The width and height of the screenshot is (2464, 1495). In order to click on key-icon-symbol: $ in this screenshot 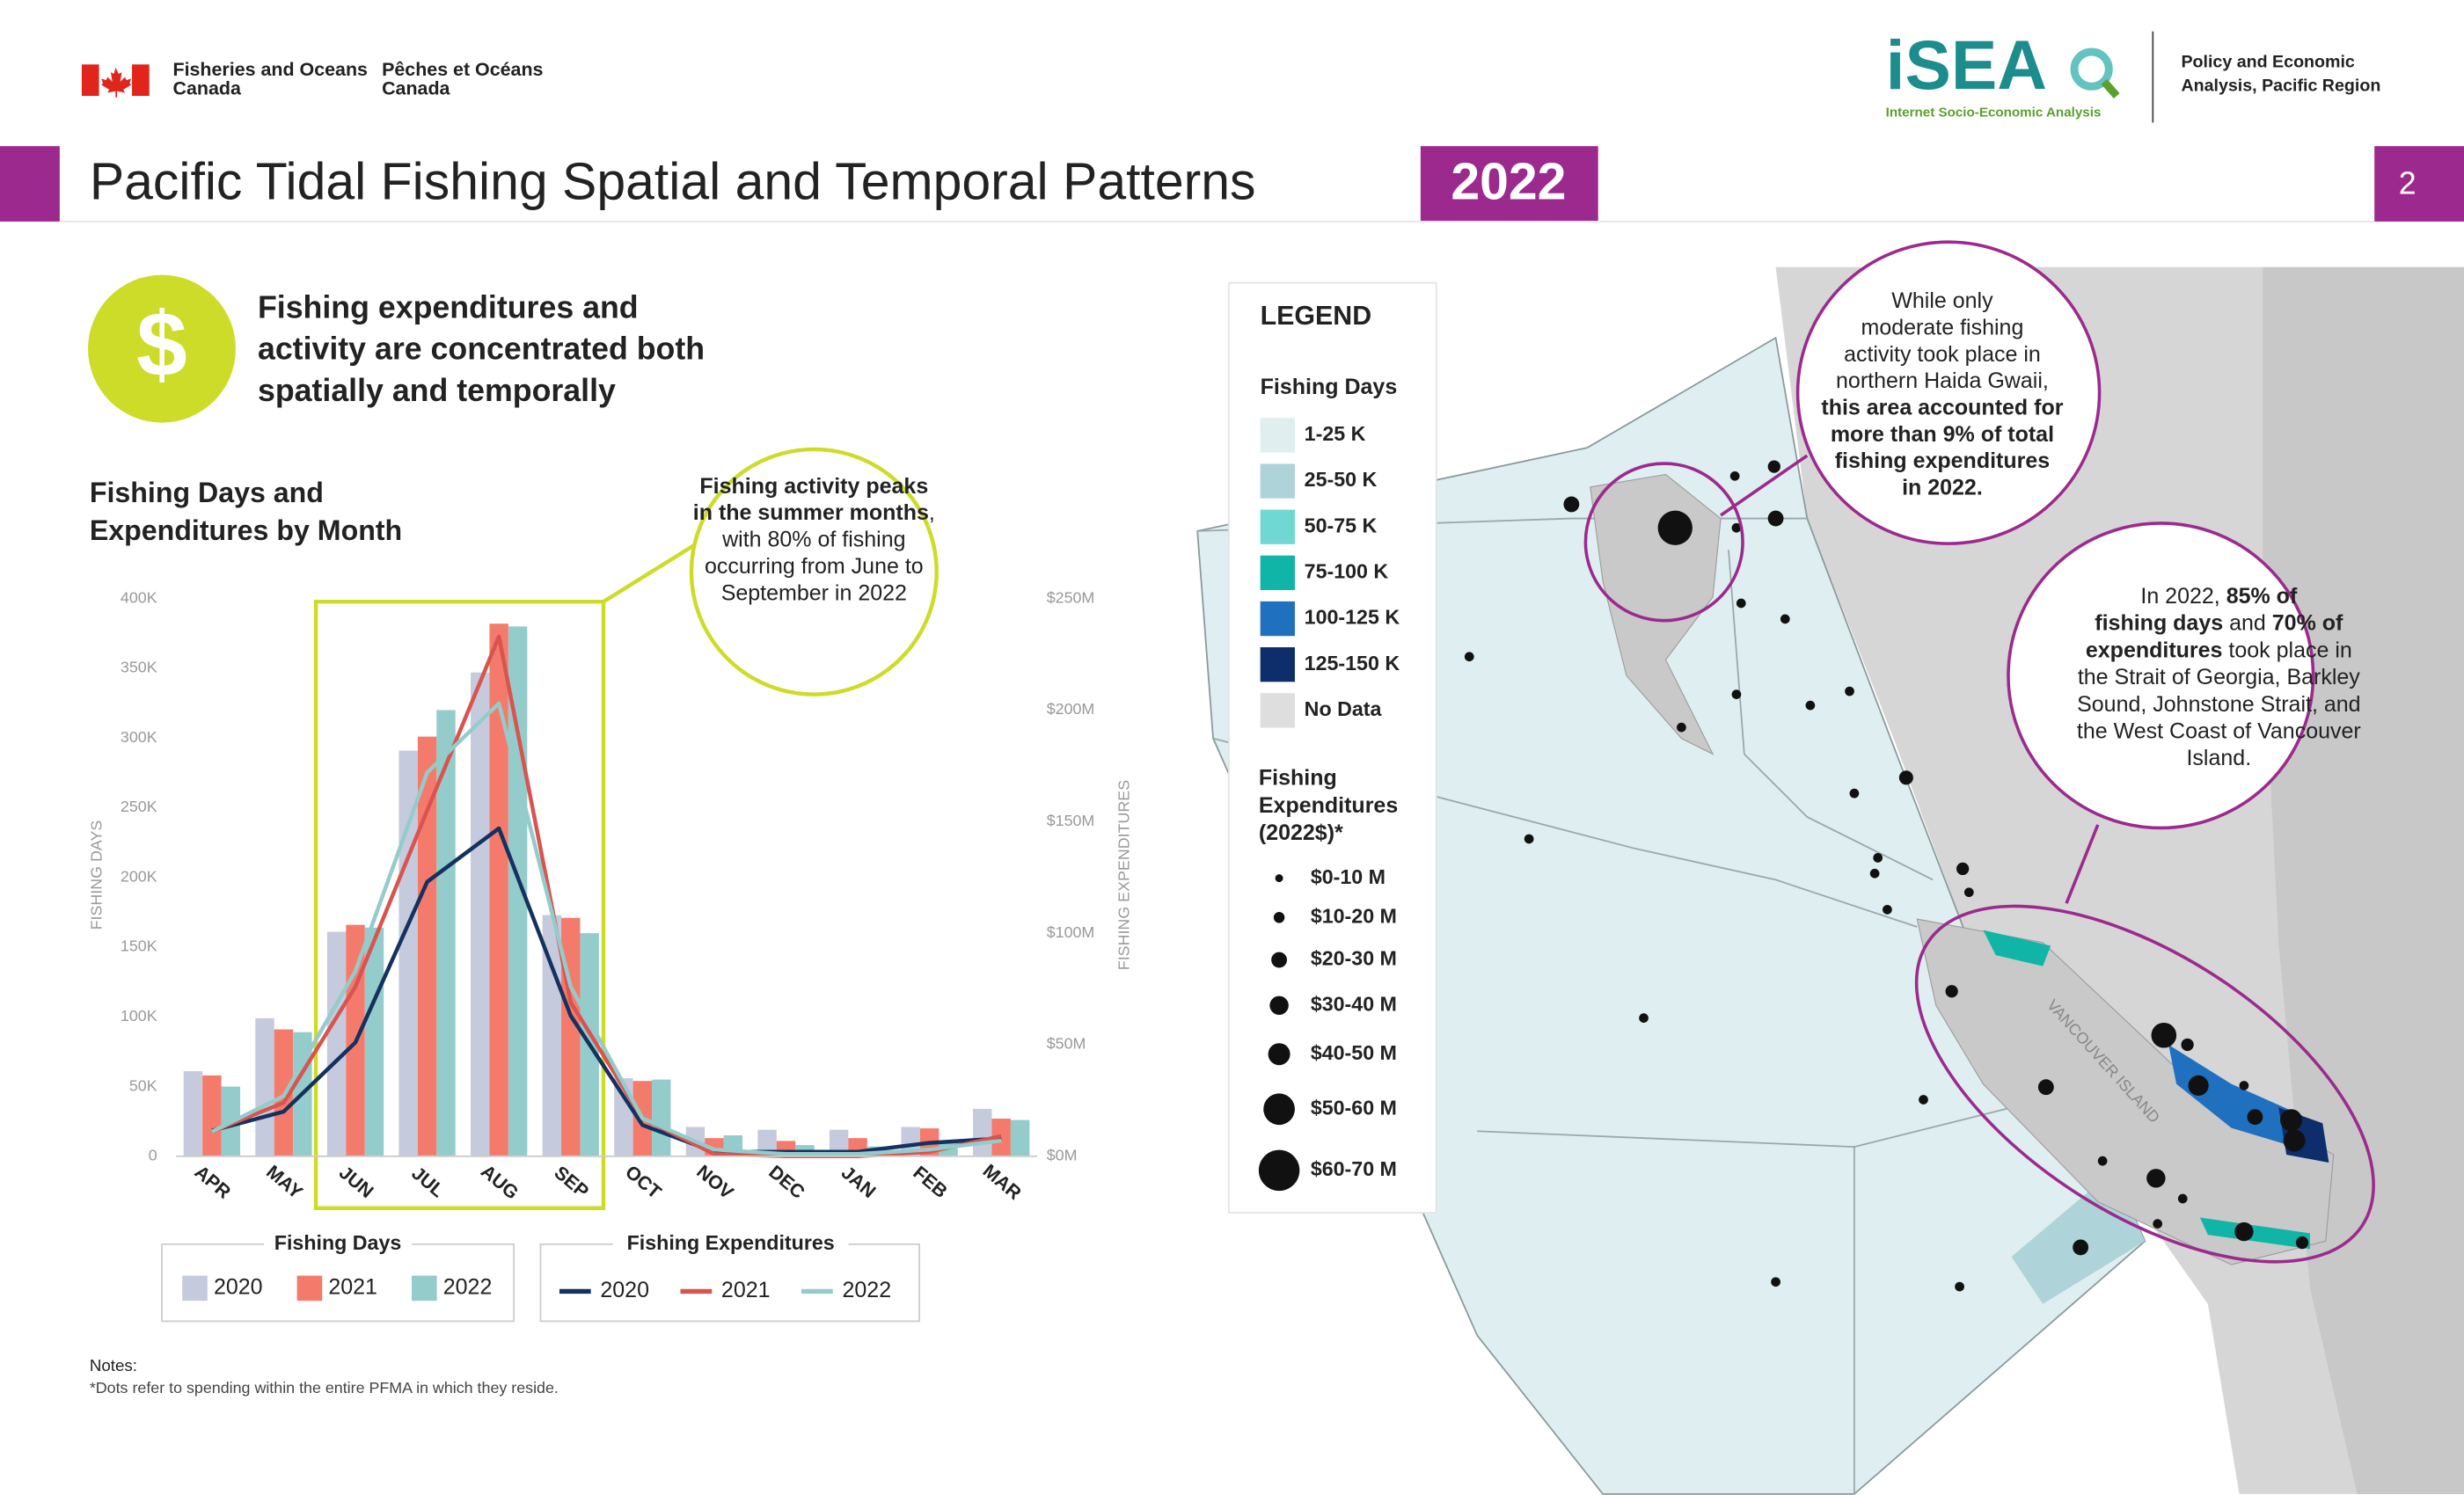, I will do `click(161, 345)`.